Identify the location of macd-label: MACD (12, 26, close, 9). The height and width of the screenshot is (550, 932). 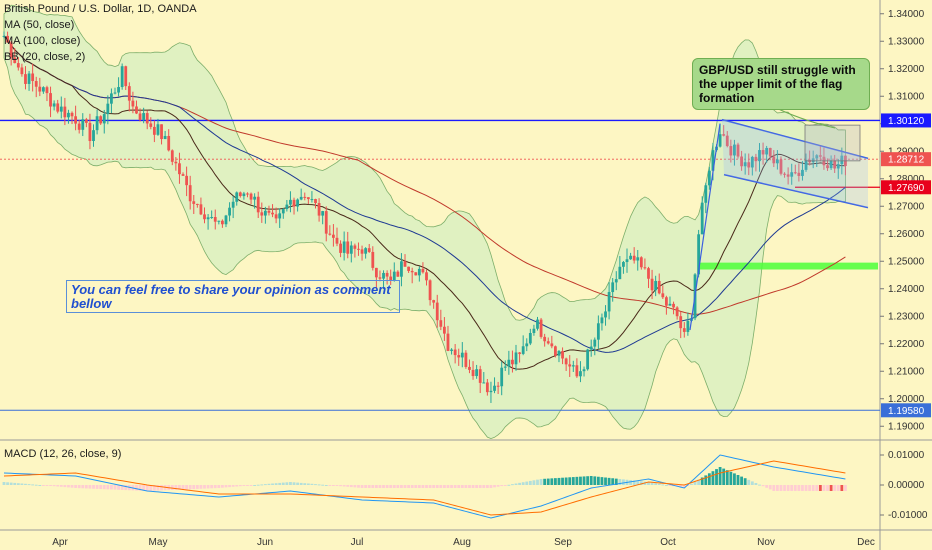
(63, 454).